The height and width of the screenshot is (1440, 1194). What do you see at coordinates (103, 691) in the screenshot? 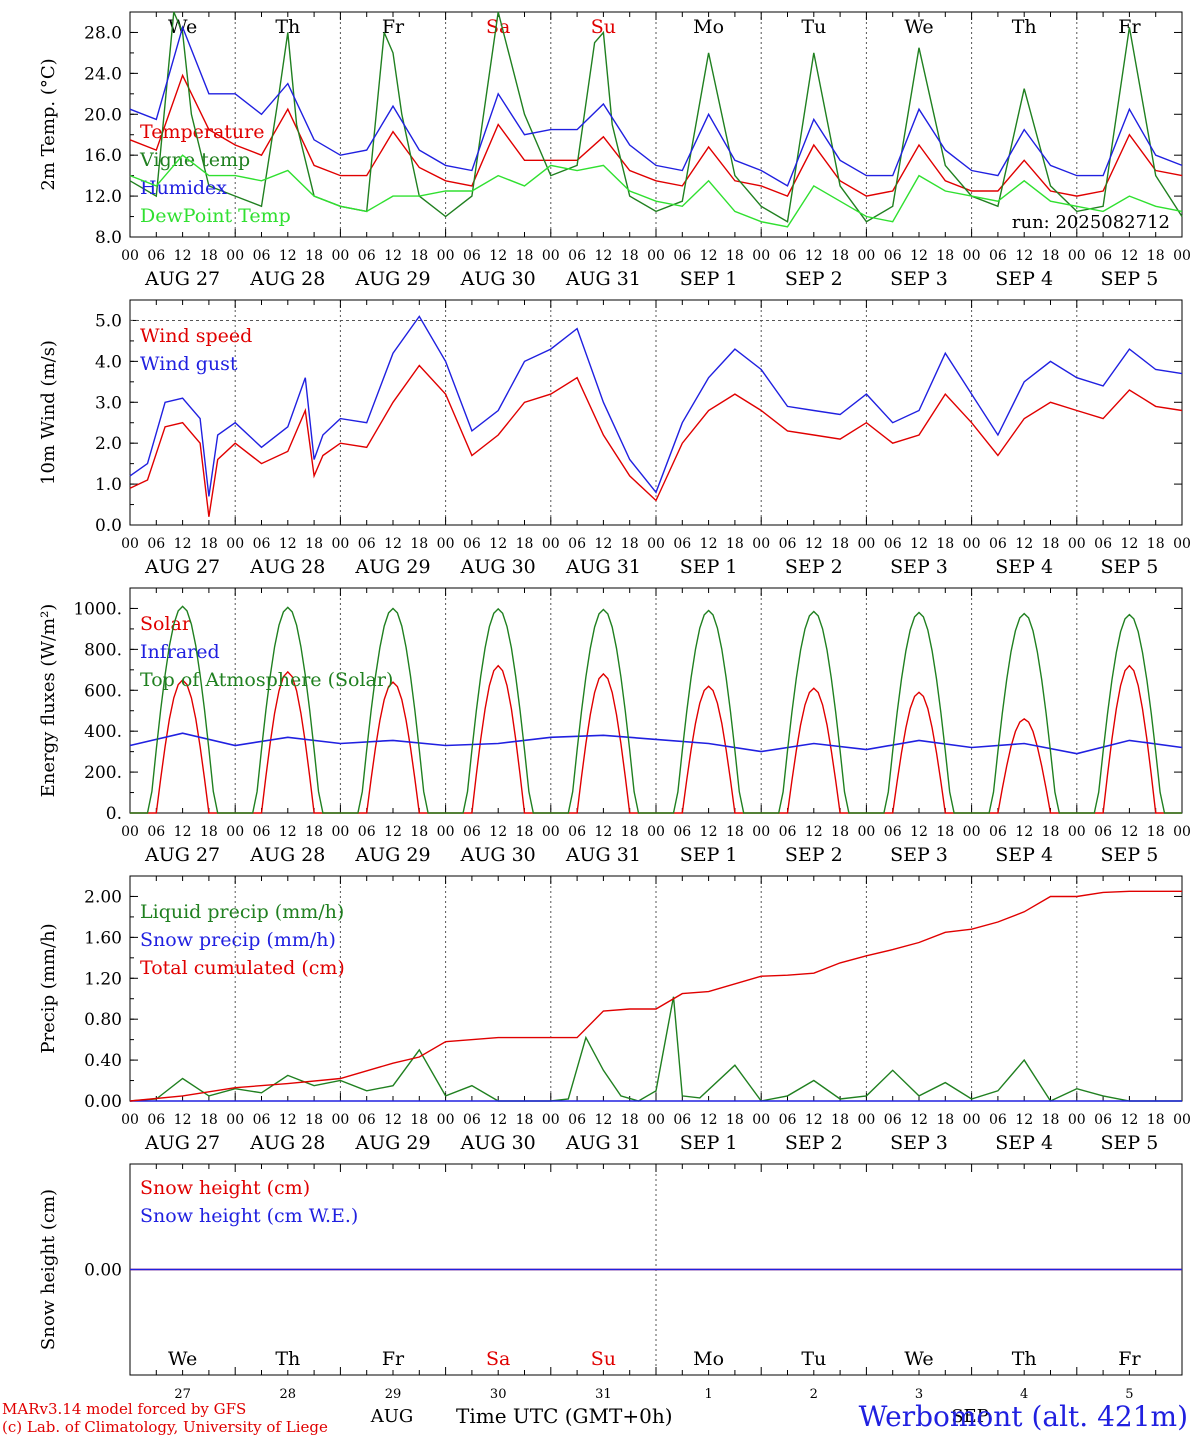
I see `panel-3-y-tick-label: 600.` at bounding box center [103, 691].